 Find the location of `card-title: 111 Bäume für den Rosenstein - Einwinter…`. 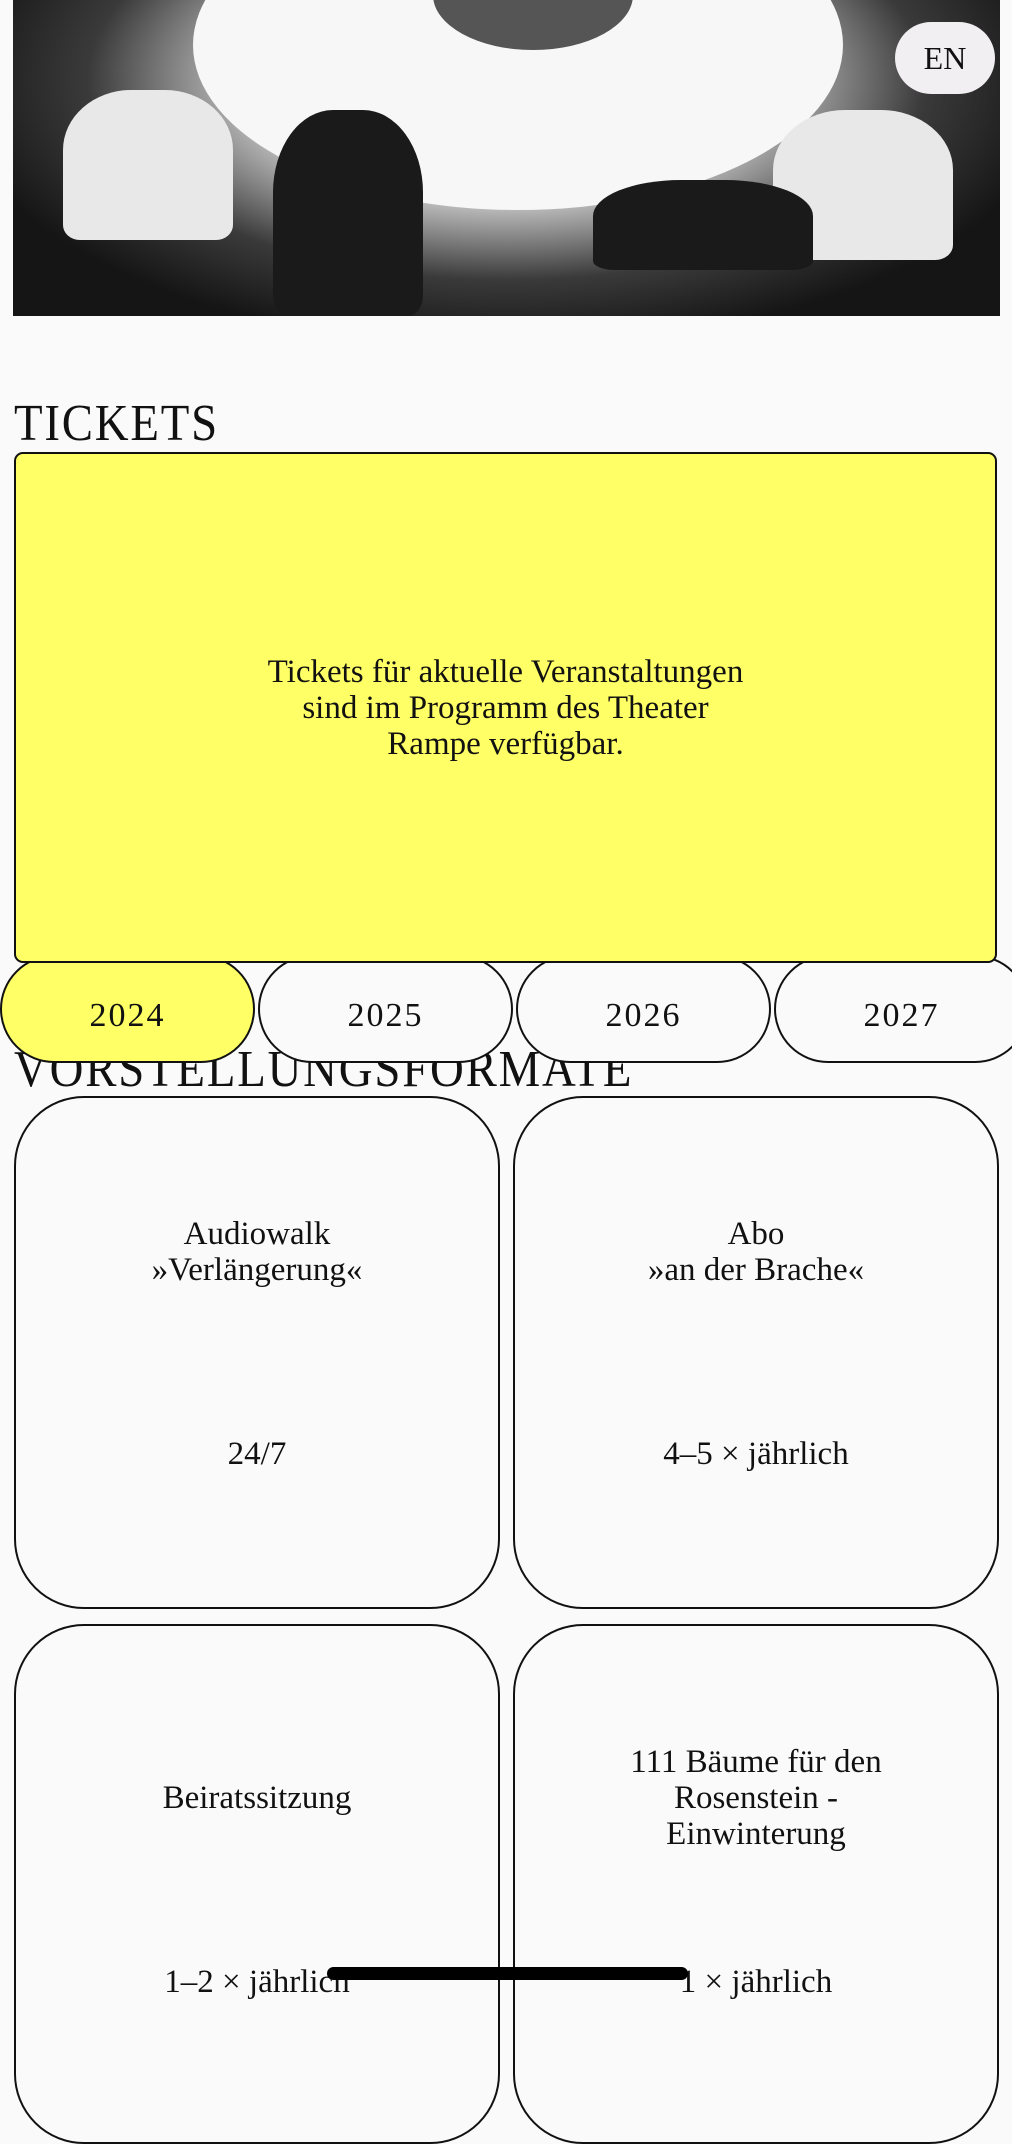

card-title: 111 Bäume für den Rosenstein - Einwinter… is located at coordinates (756, 1798).